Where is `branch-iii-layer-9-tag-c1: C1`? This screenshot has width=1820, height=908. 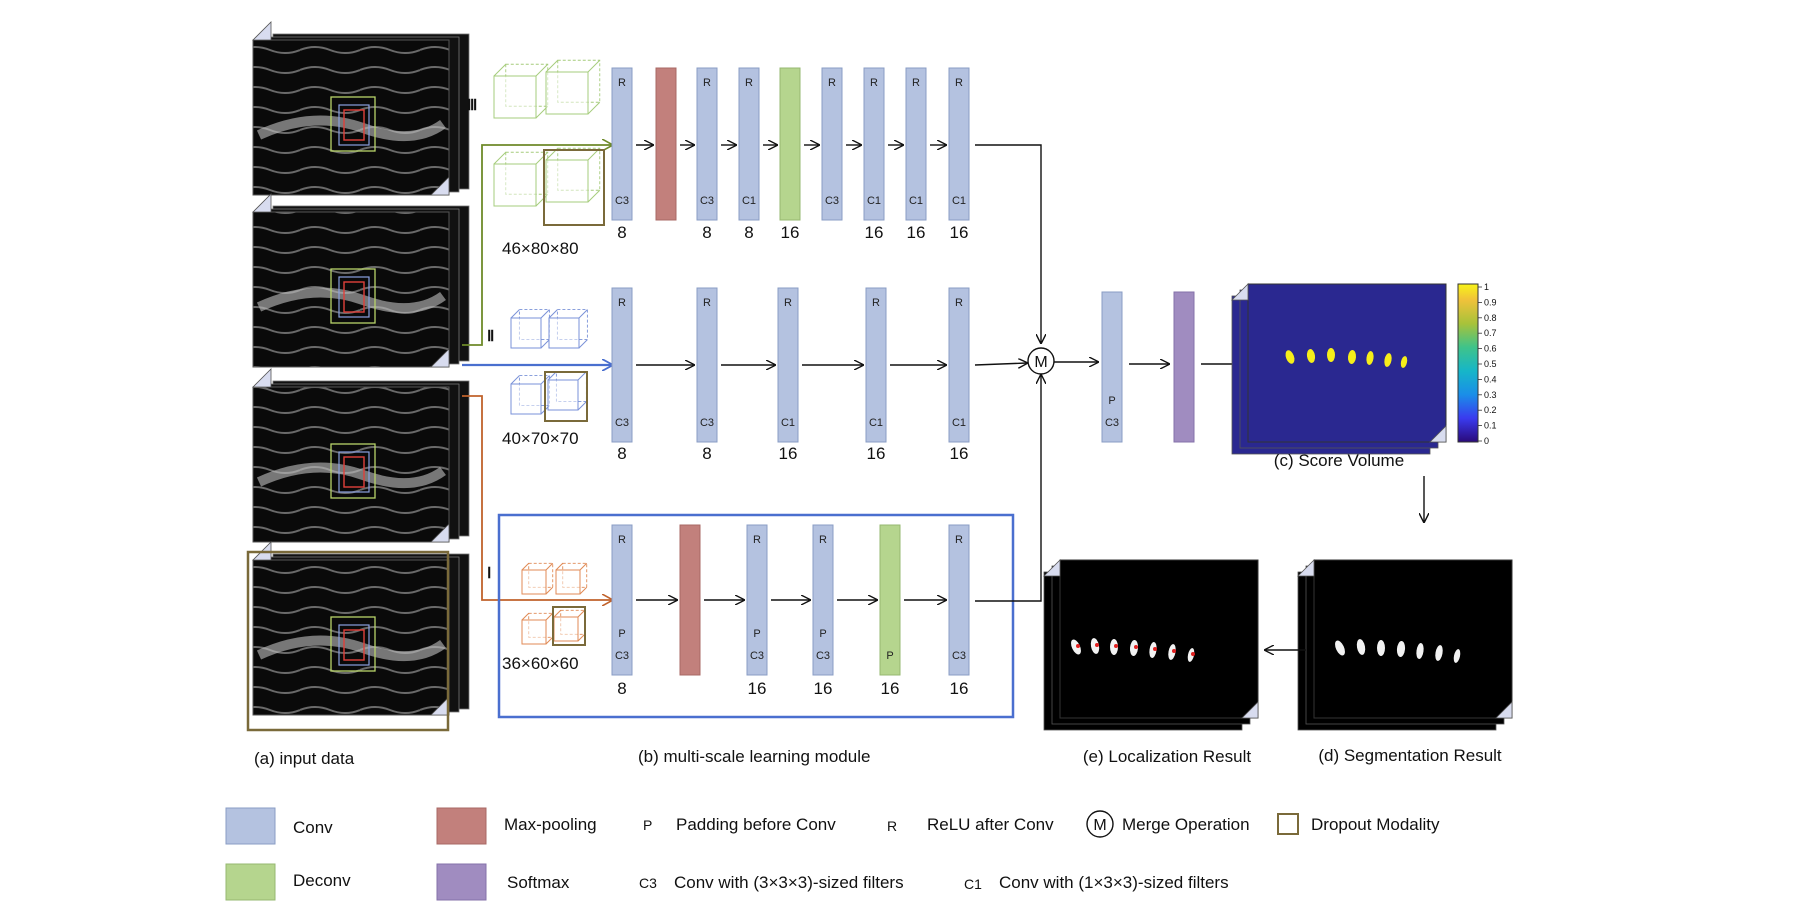
branch-iii-layer-9-tag-c1: C1 is located at coordinates (959, 201).